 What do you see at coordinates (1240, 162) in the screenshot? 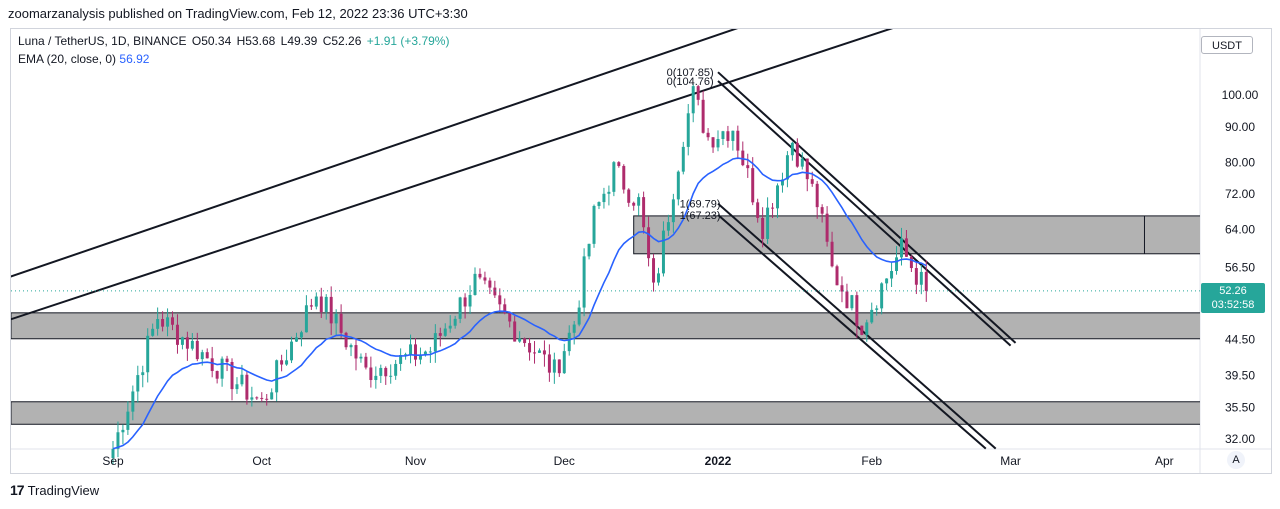
I see `y-tick-label: 80.00` at bounding box center [1240, 162].